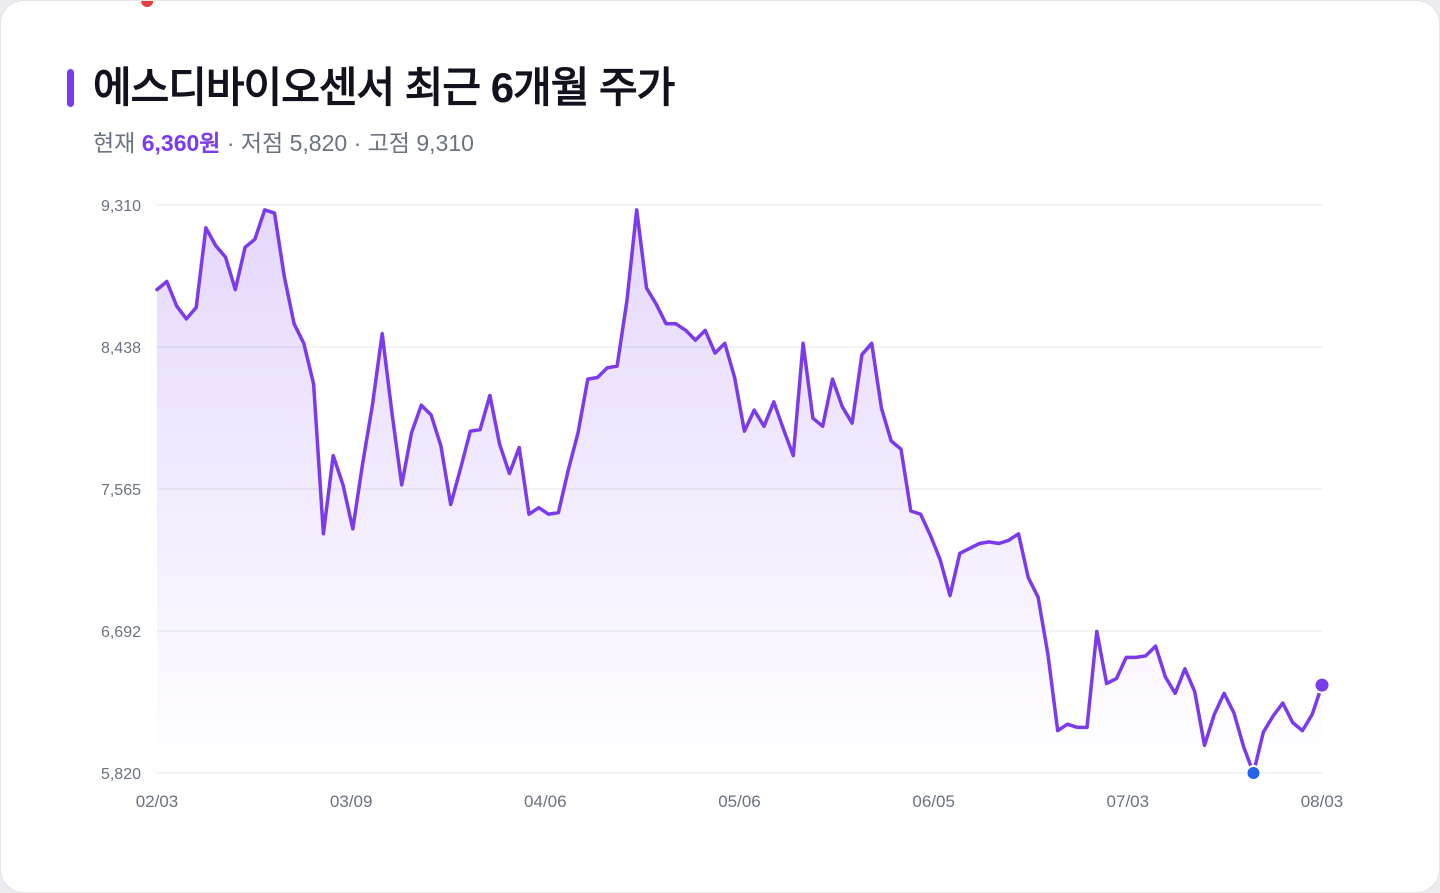 The image size is (1440, 893). What do you see at coordinates (147, 5) in the screenshot?
I see `high-point-marker` at bounding box center [147, 5].